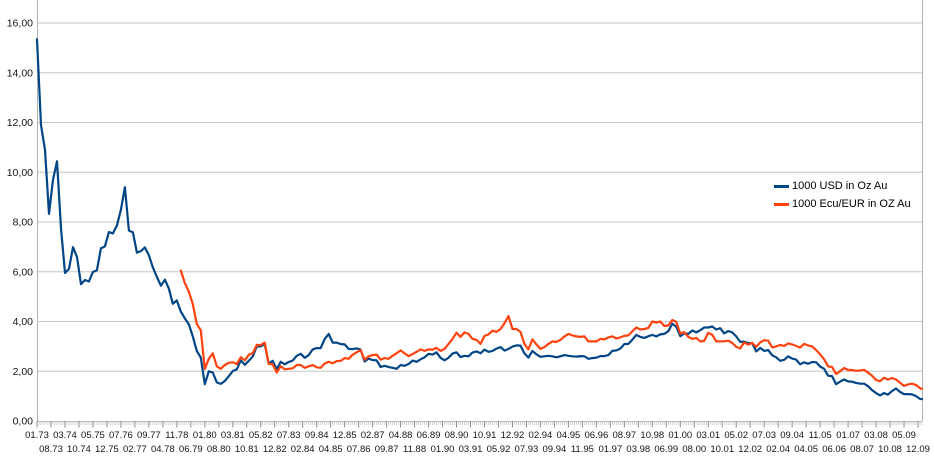 Image resolution: width=934 pixels, height=460 pixels. I want to click on x-axis-label: 05.09, so click(904, 435).